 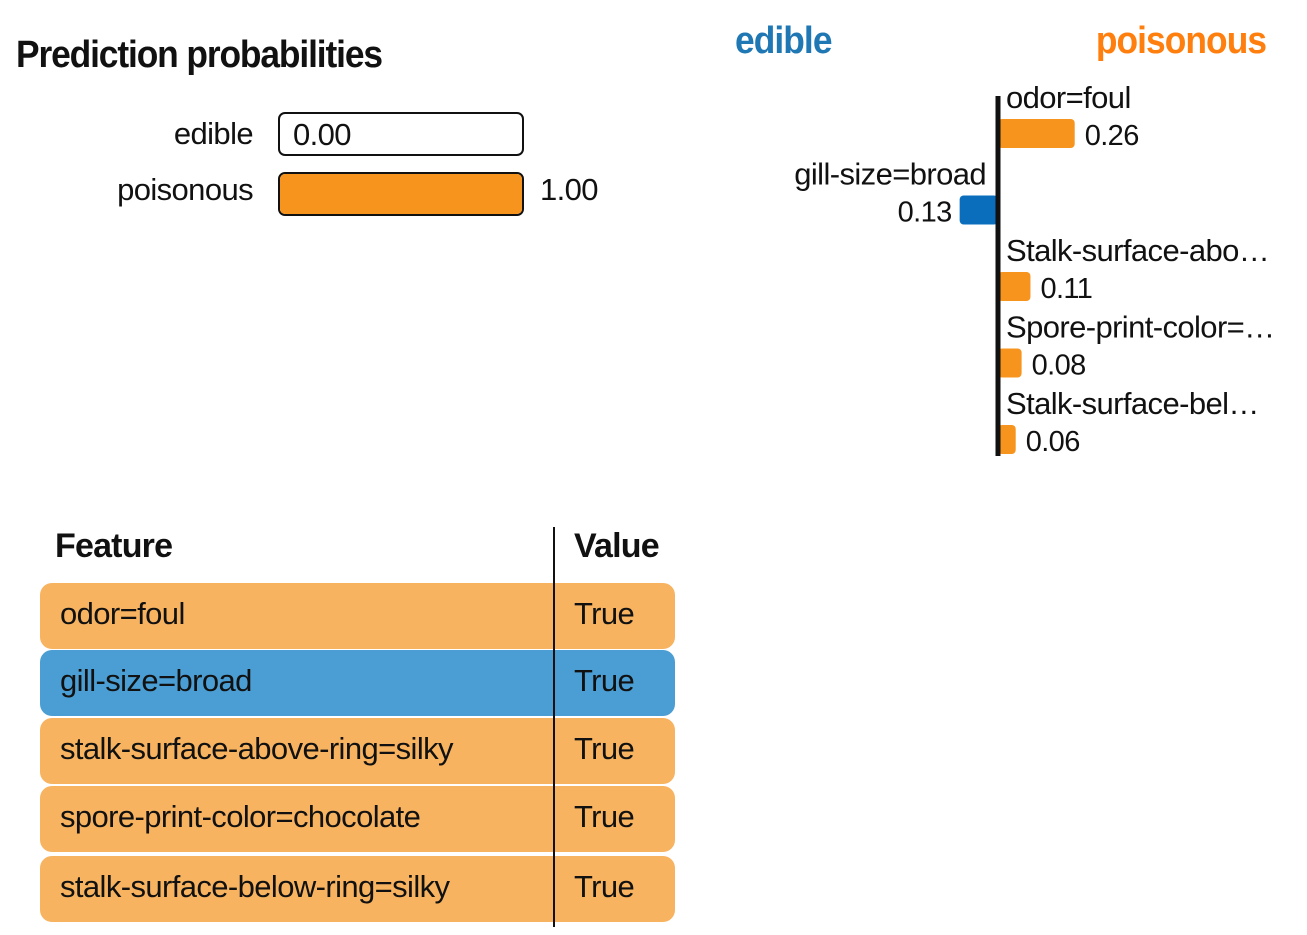 What do you see at coordinates (322, 134) in the screenshot?
I see `probability-value-edible: 0.00` at bounding box center [322, 134].